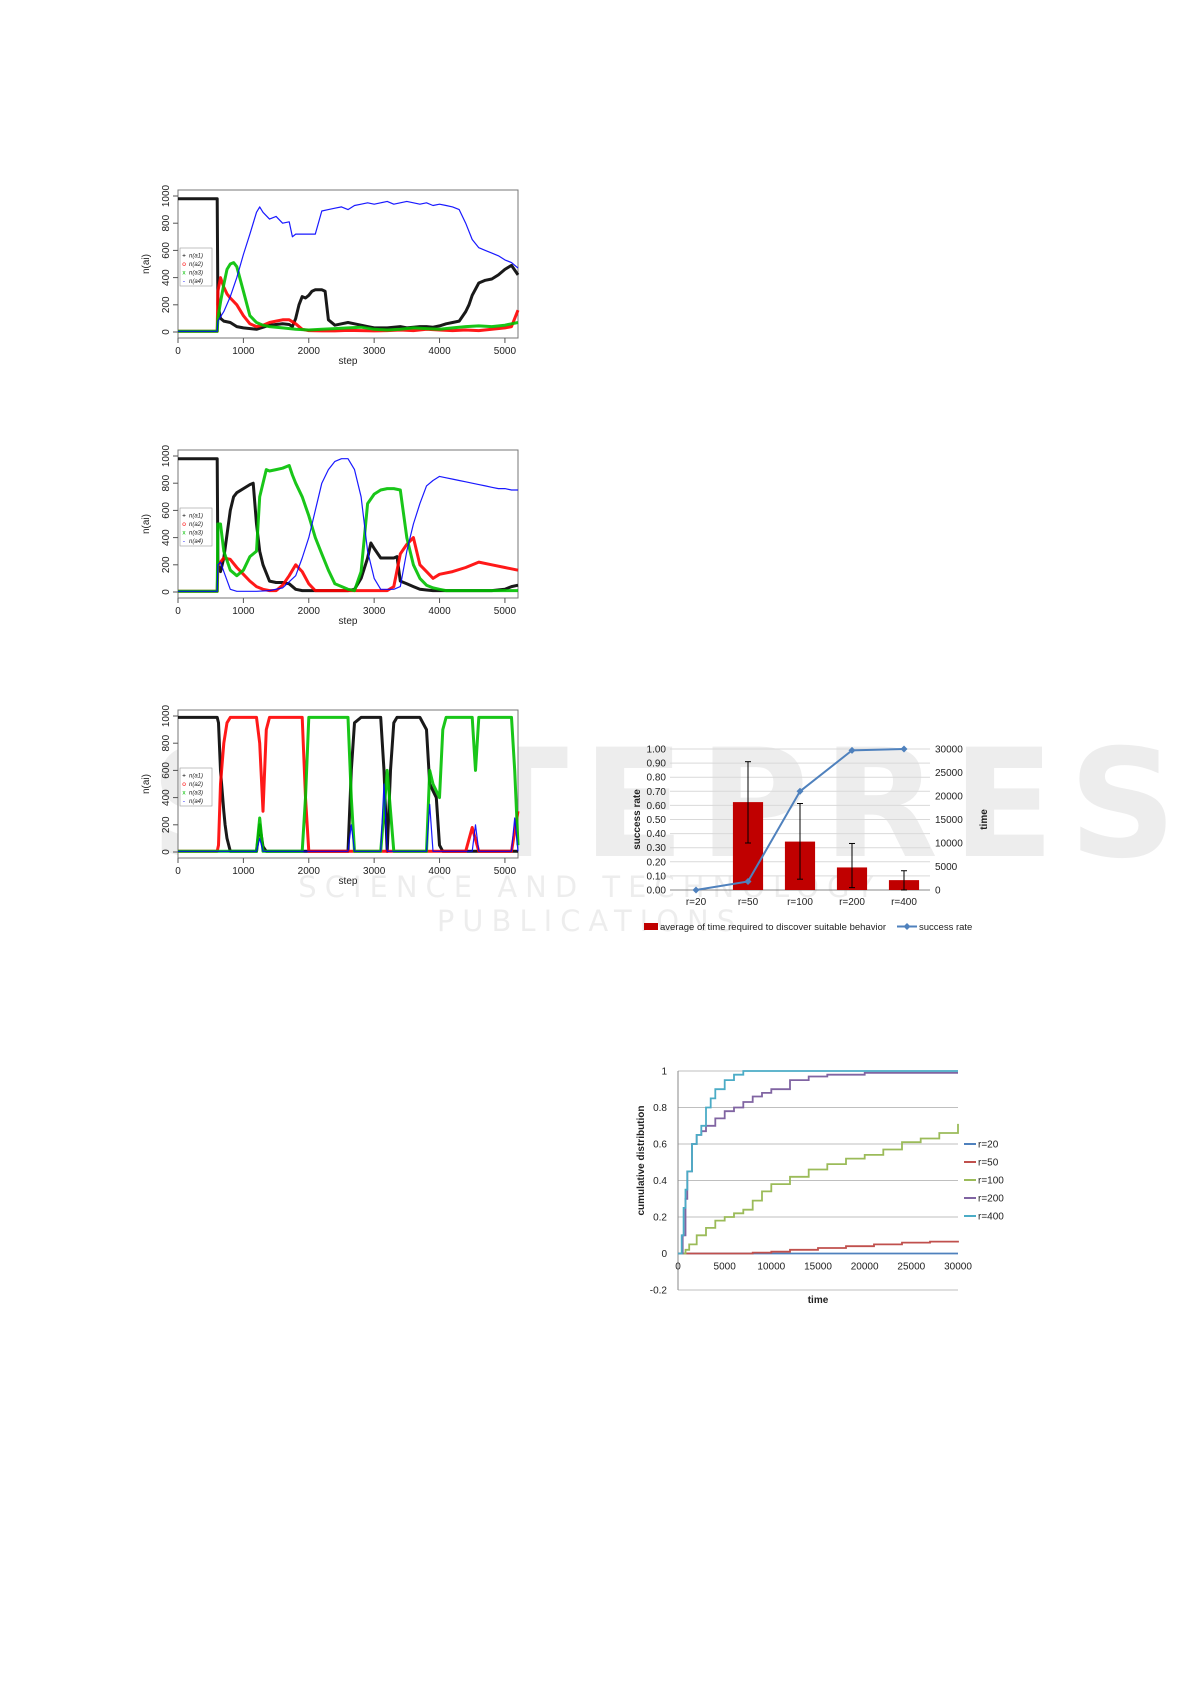 This screenshot has width=1191, height=1684. I want to click on x-tick-label: 25000, so click(911, 1267).